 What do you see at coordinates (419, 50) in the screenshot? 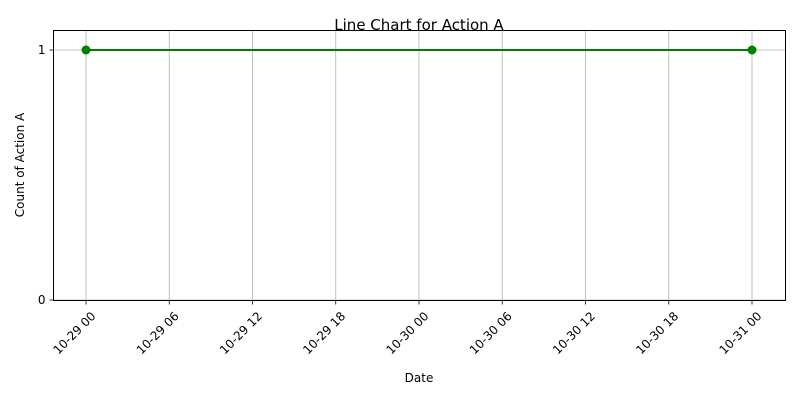
I see `series-layer` at bounding box center [419, 50].